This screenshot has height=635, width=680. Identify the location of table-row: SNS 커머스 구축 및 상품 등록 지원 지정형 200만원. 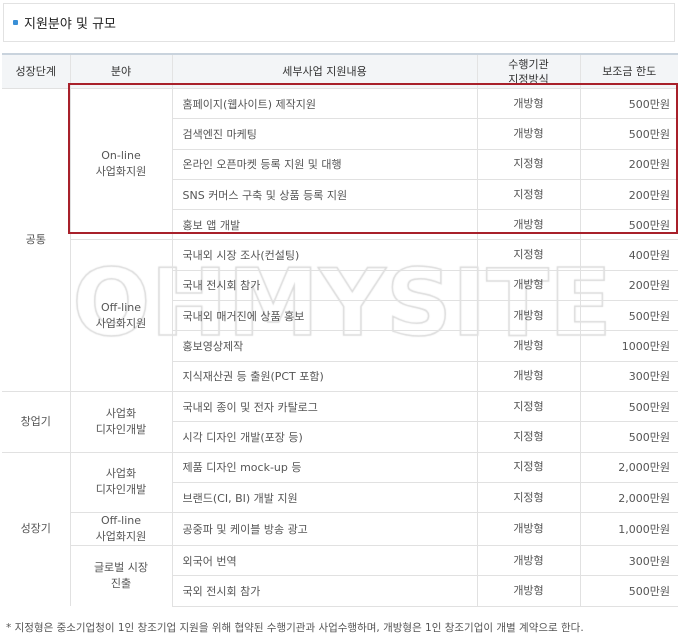
(340, 194).